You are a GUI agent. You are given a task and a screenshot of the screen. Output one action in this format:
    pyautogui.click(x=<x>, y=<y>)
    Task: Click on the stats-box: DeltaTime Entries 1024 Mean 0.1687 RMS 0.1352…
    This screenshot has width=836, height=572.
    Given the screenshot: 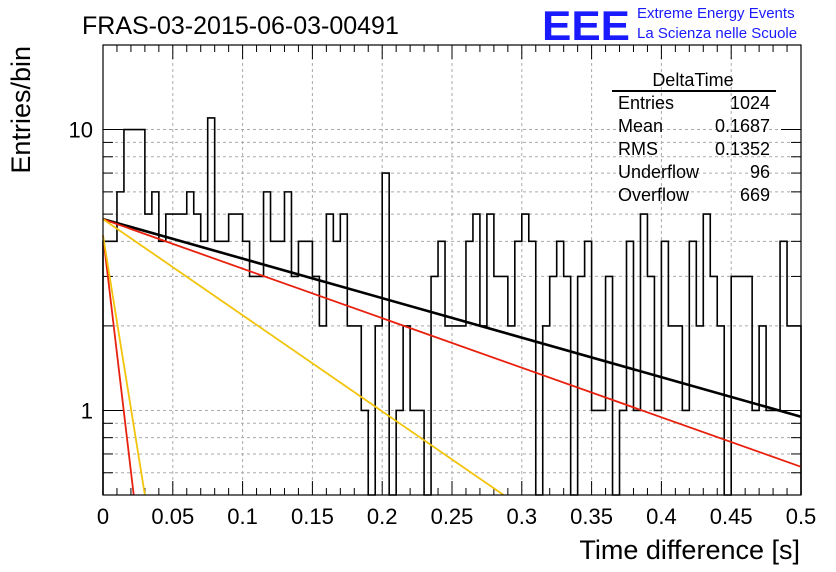 What is the action you would take?
    pyautogui.click(x=694, y=137)
    